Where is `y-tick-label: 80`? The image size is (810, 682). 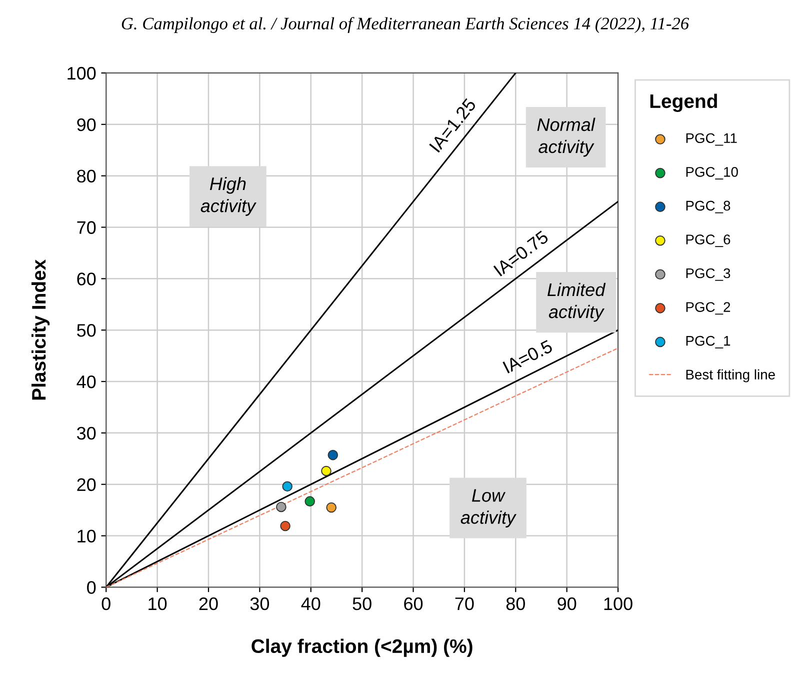
y-tick-label: 80 is located at coordinates (86, 176).